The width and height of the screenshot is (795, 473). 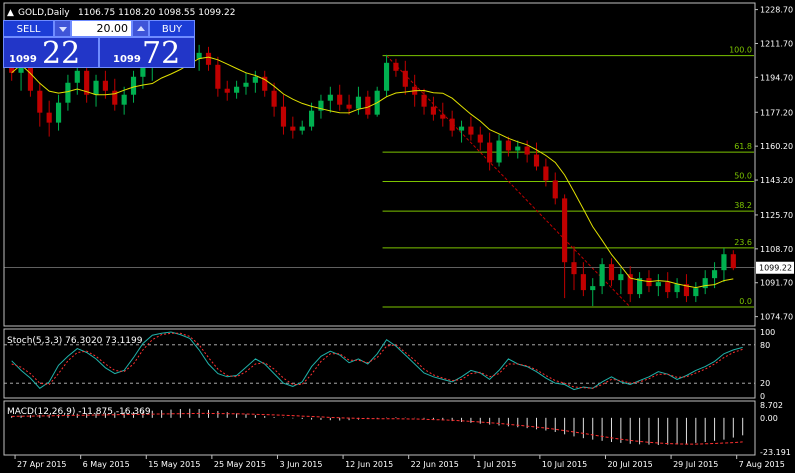 I want to click on symbol-label: GOLD,Daily, so click(x=44, y=13).